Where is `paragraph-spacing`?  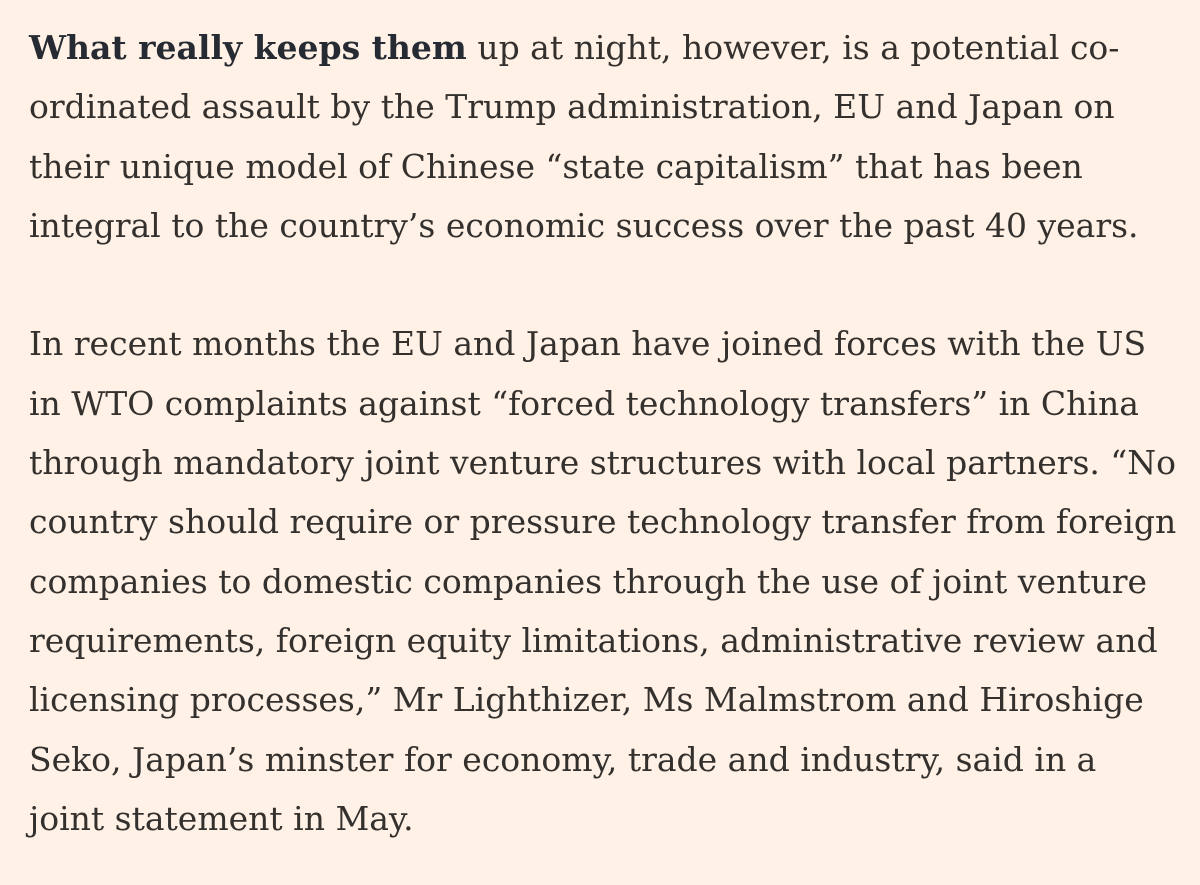 paragraph-spacing is located at coordinates (609, 284).